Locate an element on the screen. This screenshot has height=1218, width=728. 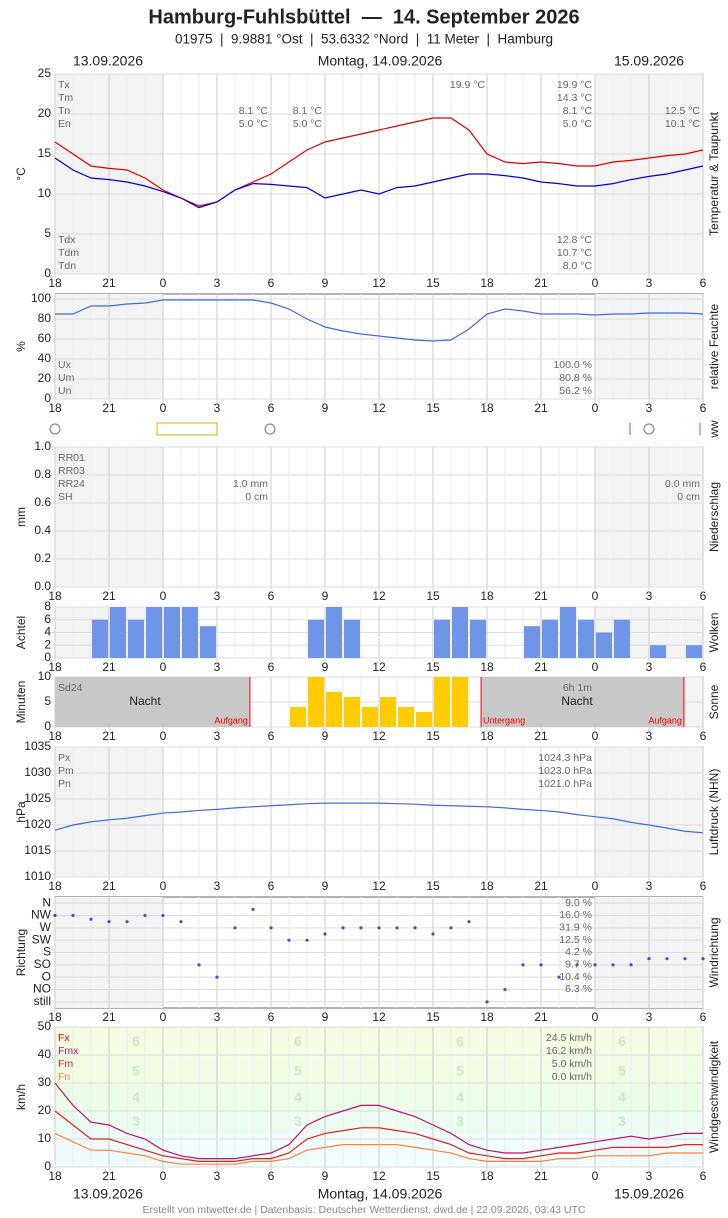
y-tick-label: 40 is located at coordinates (45, 358).